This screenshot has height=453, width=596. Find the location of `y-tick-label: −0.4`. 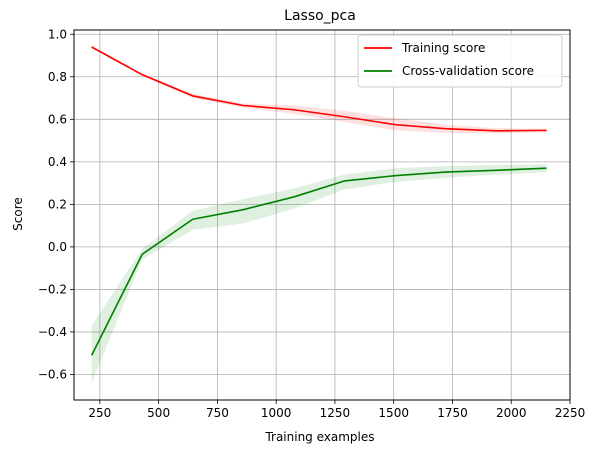

y-tick-label: −0.4 is located at coordinates (52, 332).